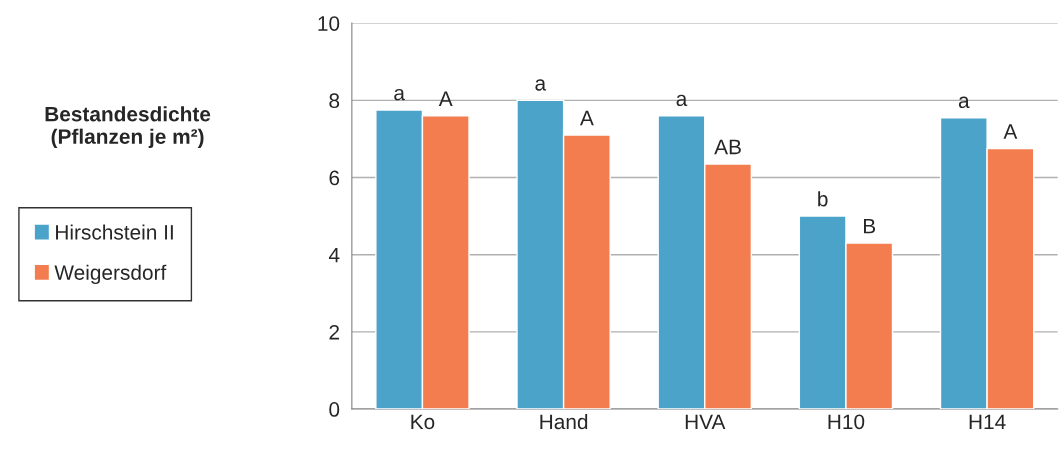 Image resolution: width=1063 pixels, height=454 pixels. What do you see at coordinates (110, 274) in the screenshot?
I see `legend-label: Weigersdorf` at bounding box center [110, 274].